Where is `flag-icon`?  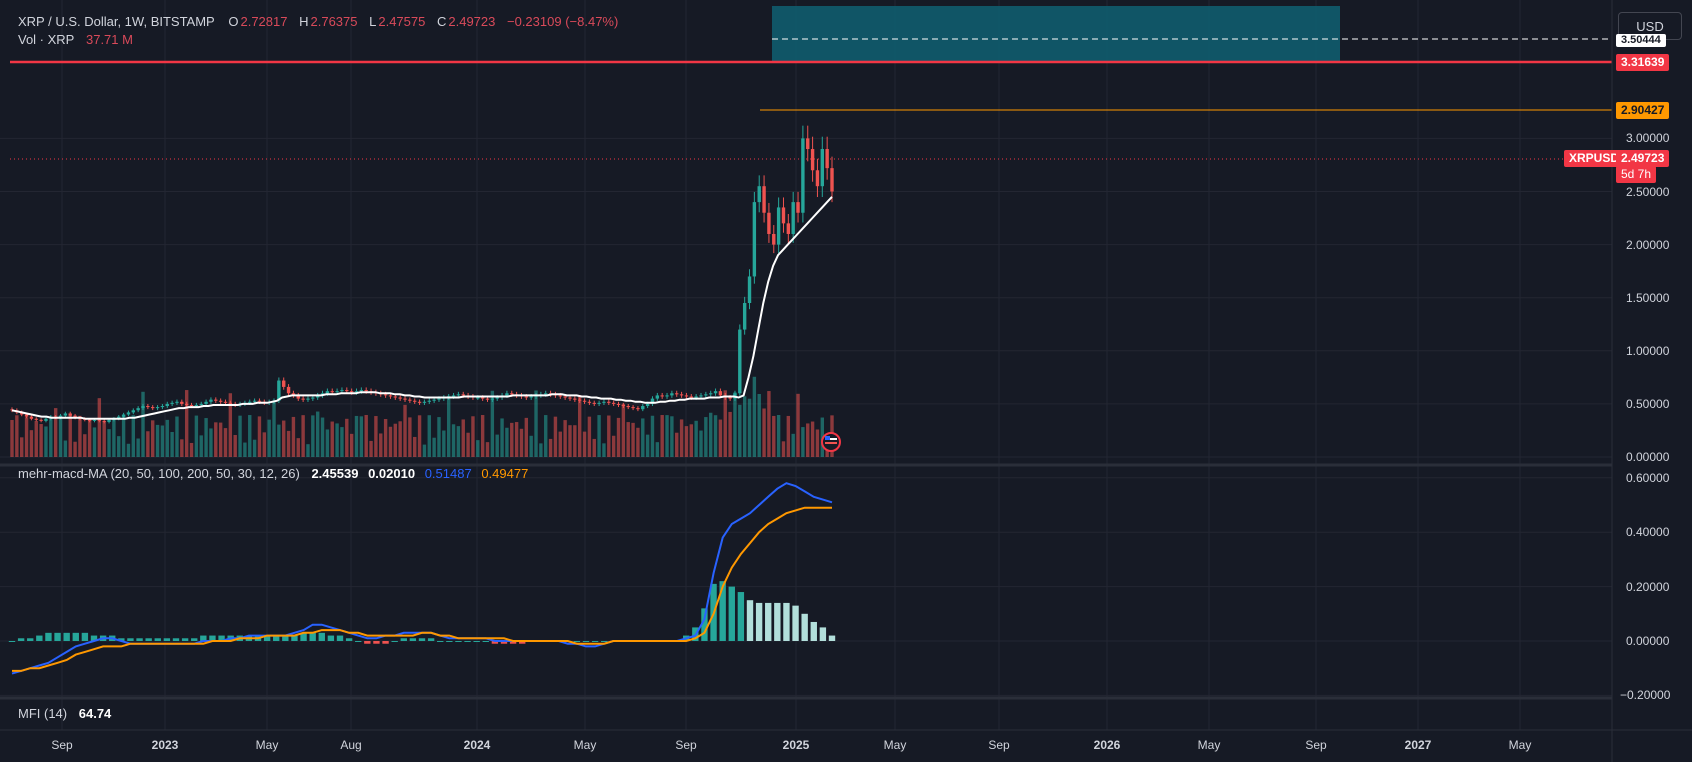
flag-icon is located at coordinates (831, 442).